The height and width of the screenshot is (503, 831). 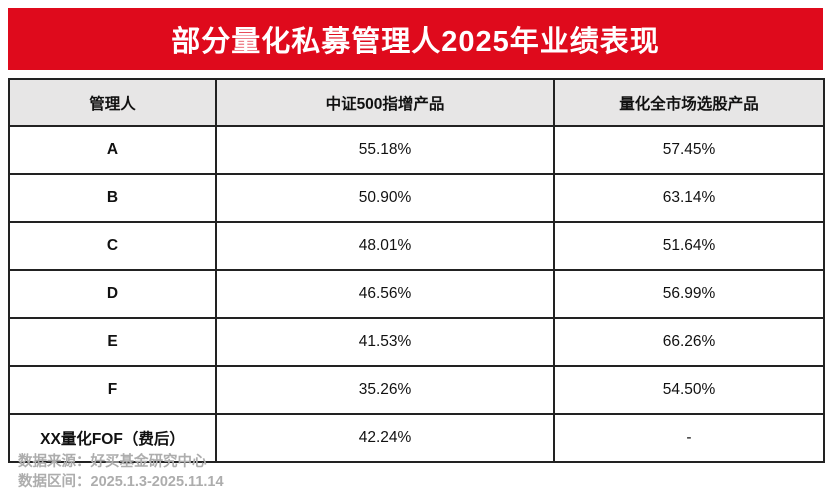 I want to click on manager-cell: C, so click(x=112, y=246).